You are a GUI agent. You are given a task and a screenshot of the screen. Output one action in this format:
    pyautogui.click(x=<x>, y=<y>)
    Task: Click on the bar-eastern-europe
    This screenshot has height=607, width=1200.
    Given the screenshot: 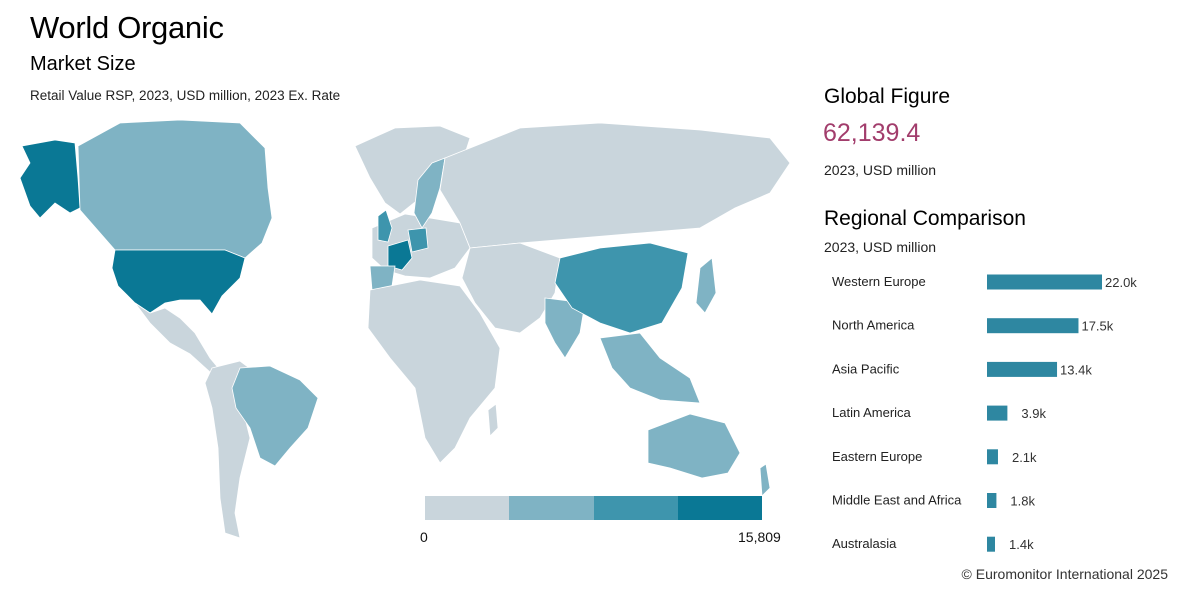 What is the action you would take?
    pyautogui.click(x=992, y=457)
    